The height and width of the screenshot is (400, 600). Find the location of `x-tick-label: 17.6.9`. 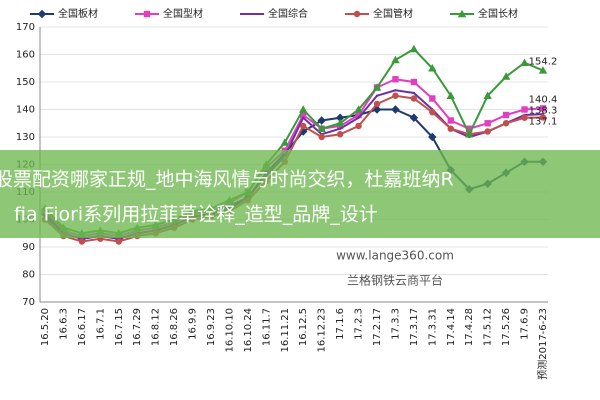

x-tick-label: 17.6.9 is located at coordinates (525, 324).